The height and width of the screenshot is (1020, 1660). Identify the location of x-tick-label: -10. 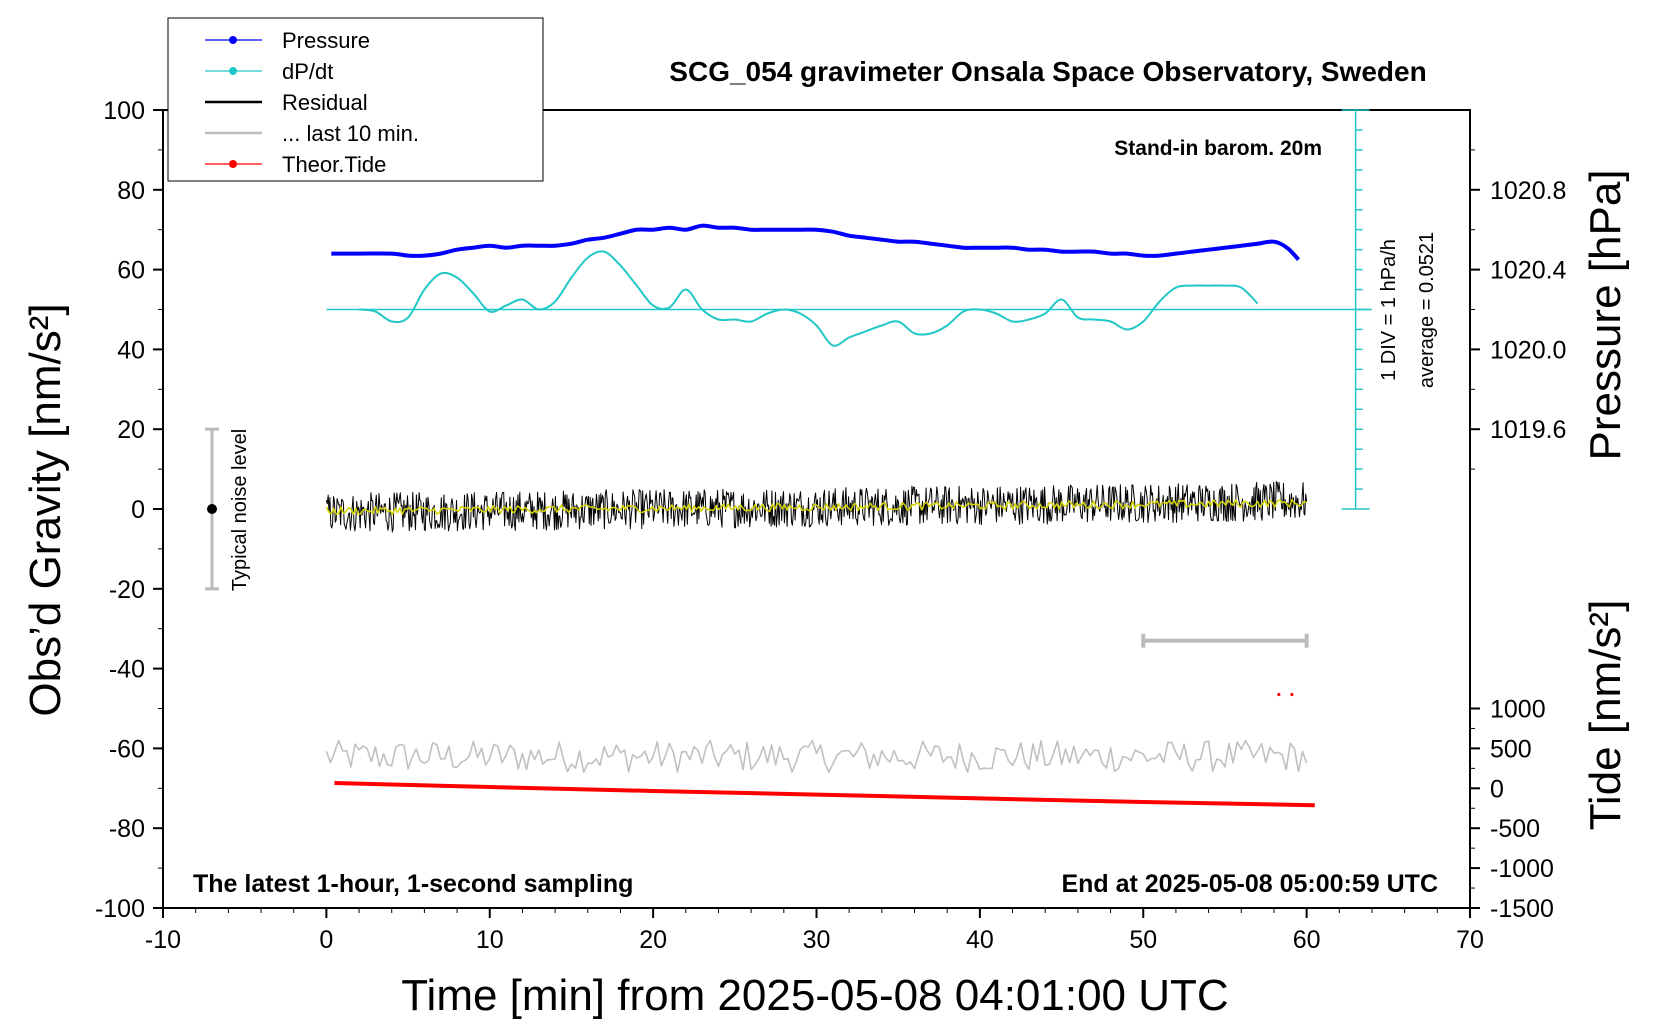
(163, 940).